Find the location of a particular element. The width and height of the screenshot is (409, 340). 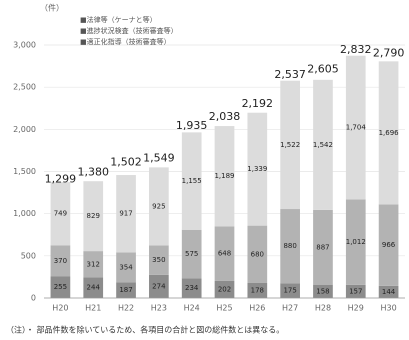

segment-label: 234 is located at coordinates (192, 288).